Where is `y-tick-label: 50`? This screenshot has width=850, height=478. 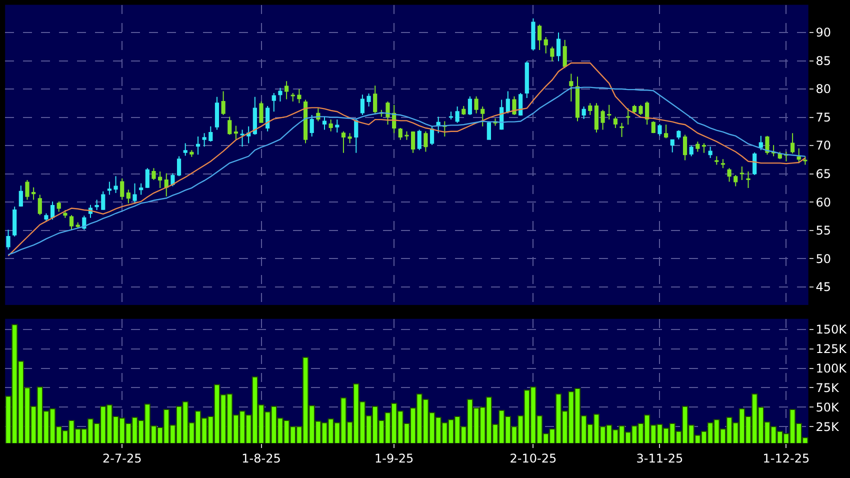 y-tick-label: 50 is located at coordinates (824, 259).